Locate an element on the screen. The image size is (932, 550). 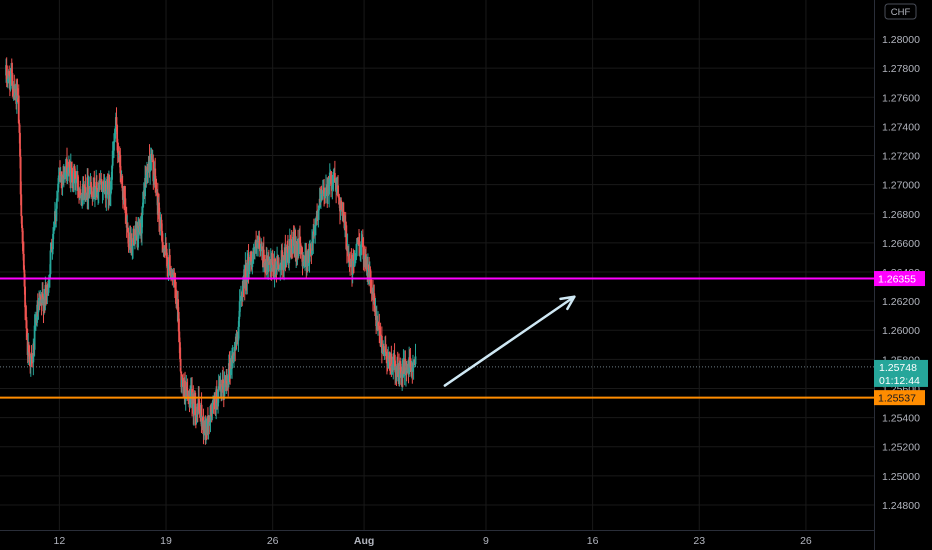
price-tick-label: 1.26800 is located at coordinates (901, 215).